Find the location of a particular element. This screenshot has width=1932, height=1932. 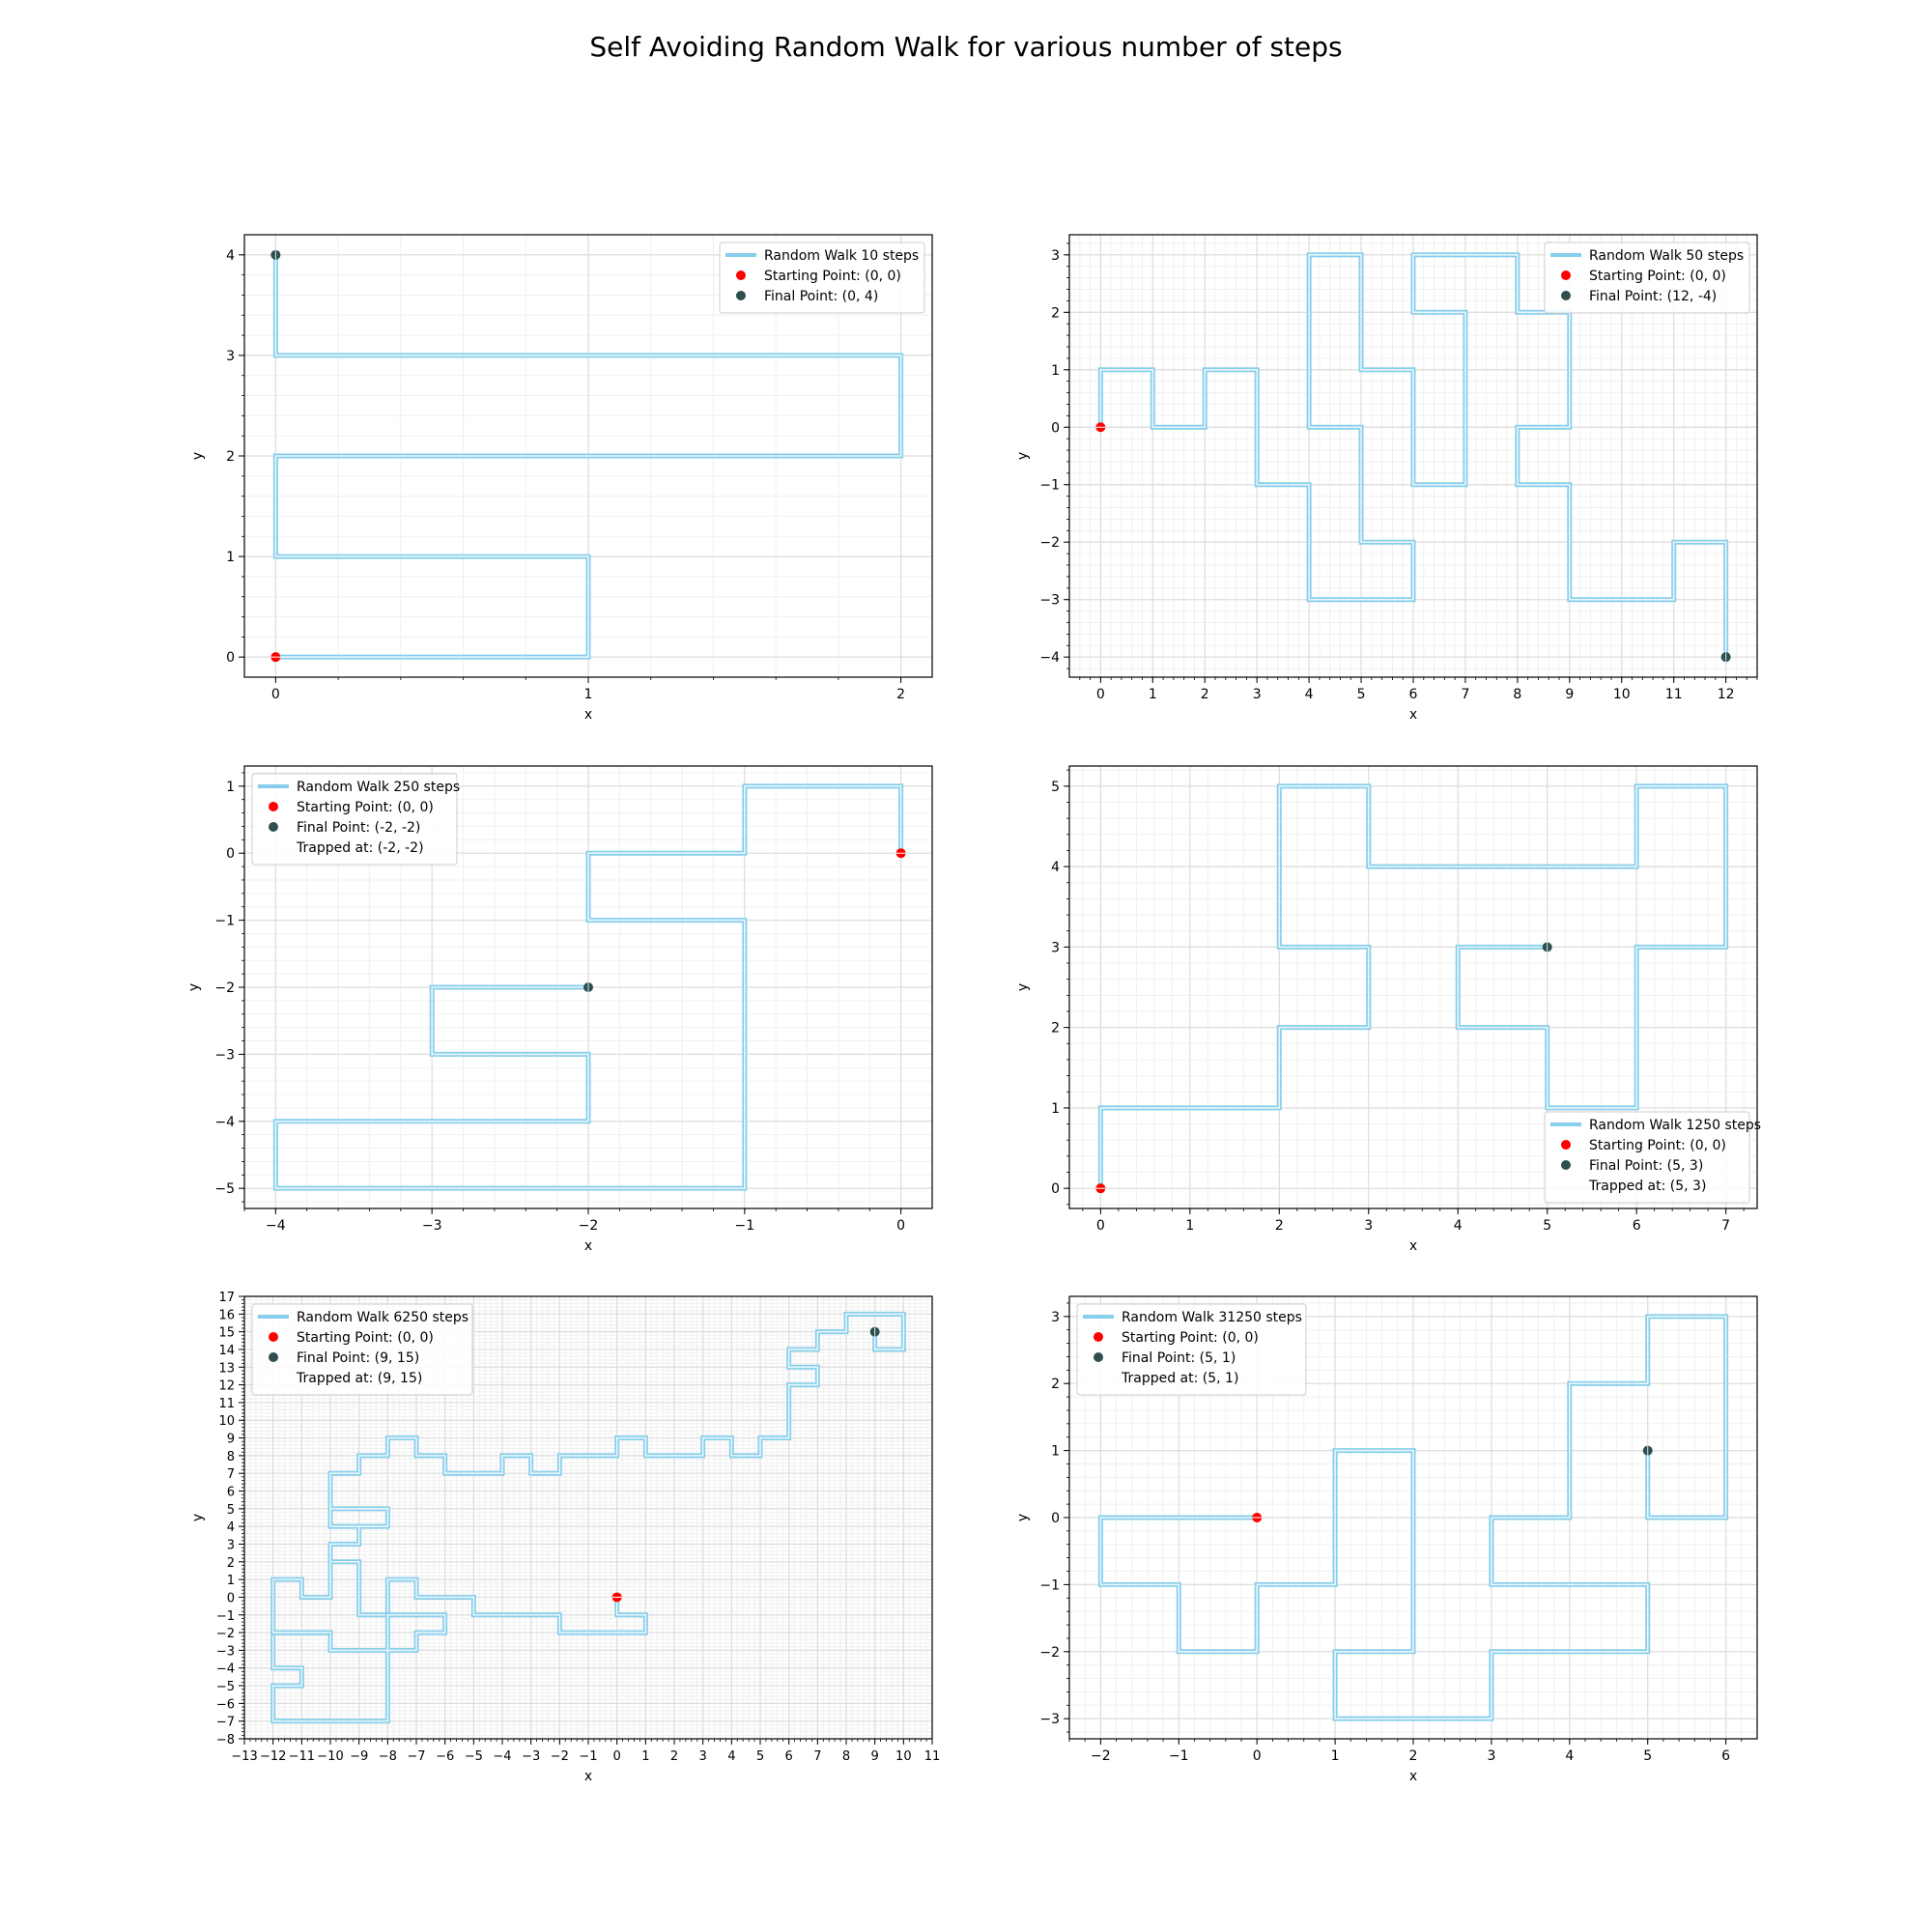

x-tick-label: 9 is located at coordinates (875, 1756).